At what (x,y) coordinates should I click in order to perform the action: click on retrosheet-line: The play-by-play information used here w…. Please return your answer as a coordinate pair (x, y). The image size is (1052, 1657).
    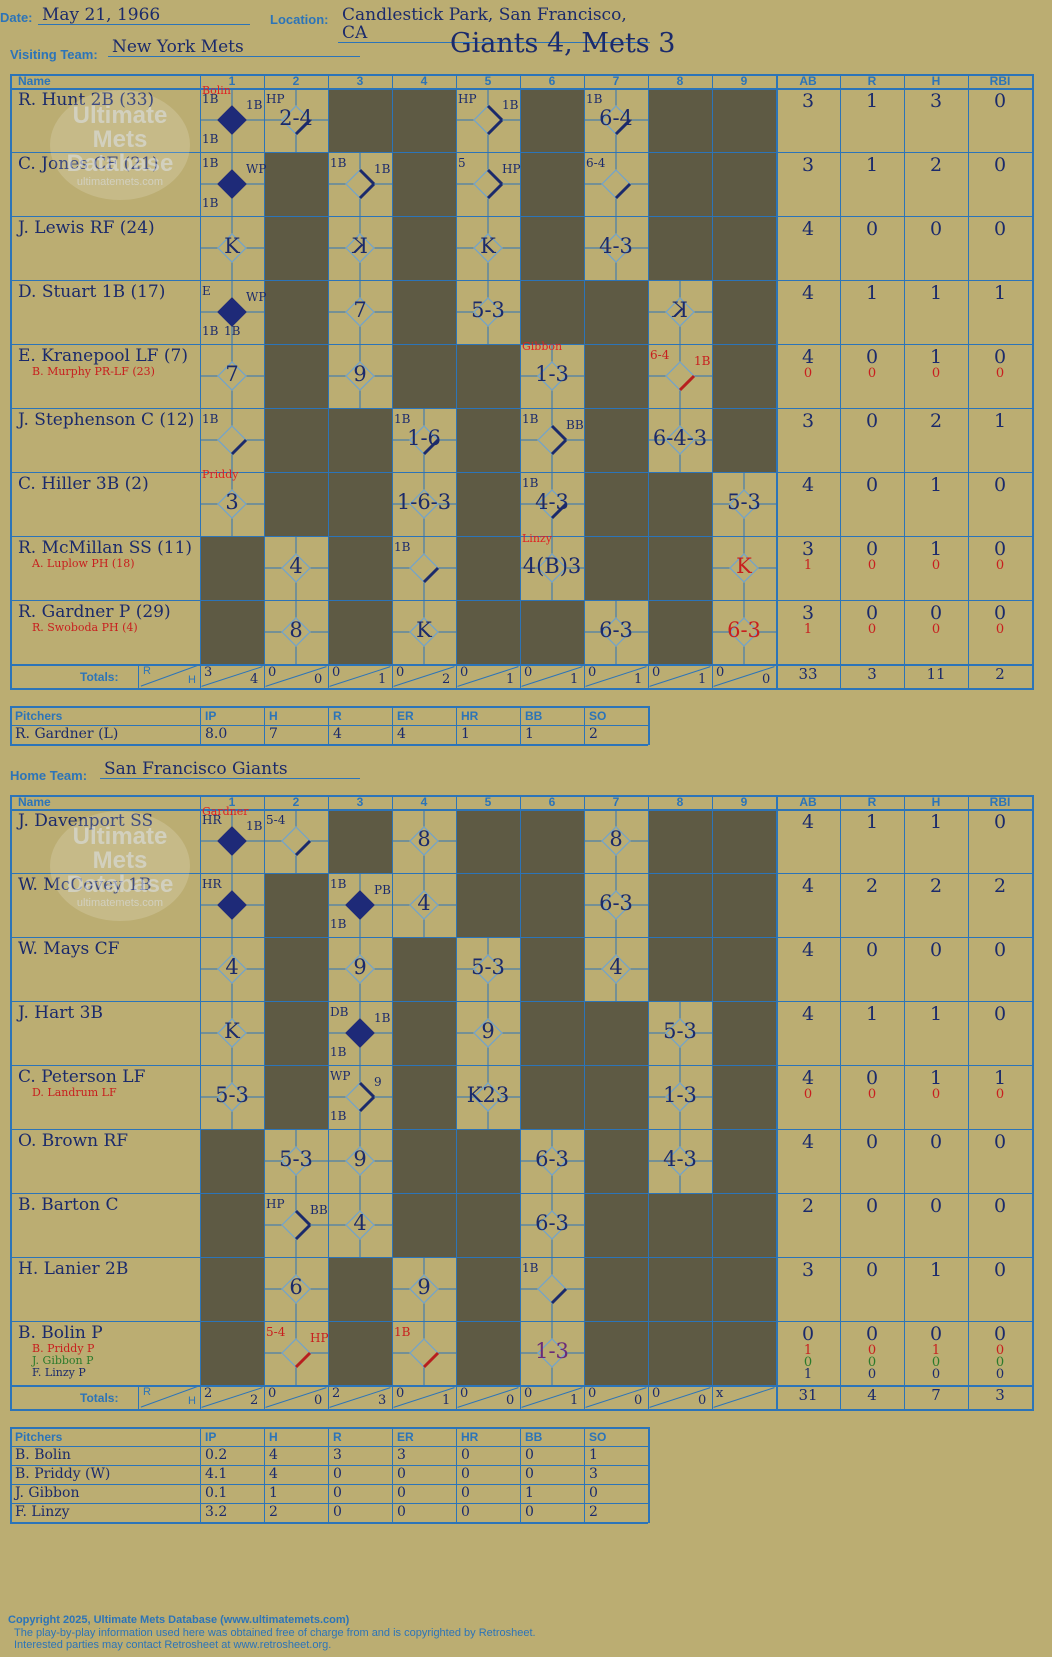
    Looking at the image, I should click on (275, 1633).